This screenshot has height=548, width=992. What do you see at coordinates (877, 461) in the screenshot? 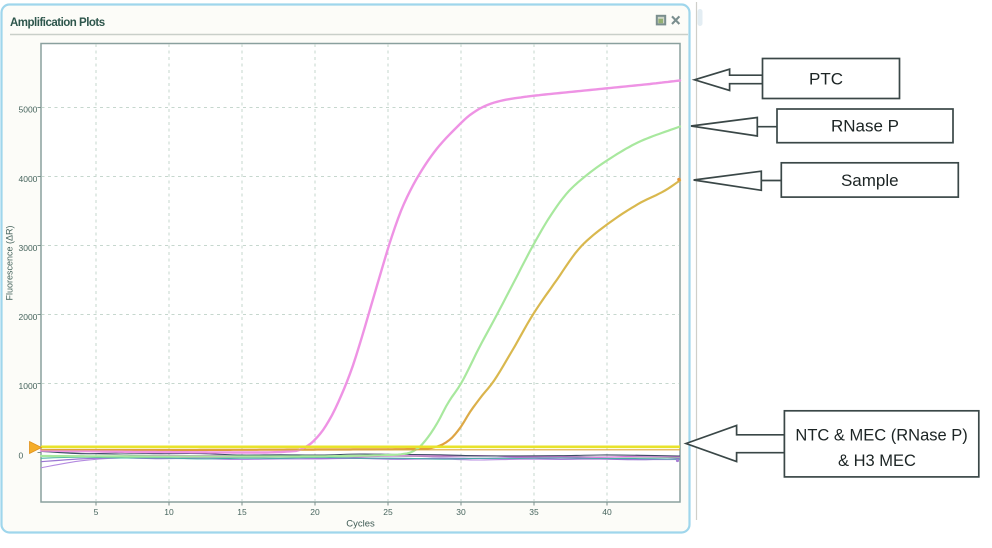
I see `svg-text: & H3 MEC` at bounding box center [877, 461].